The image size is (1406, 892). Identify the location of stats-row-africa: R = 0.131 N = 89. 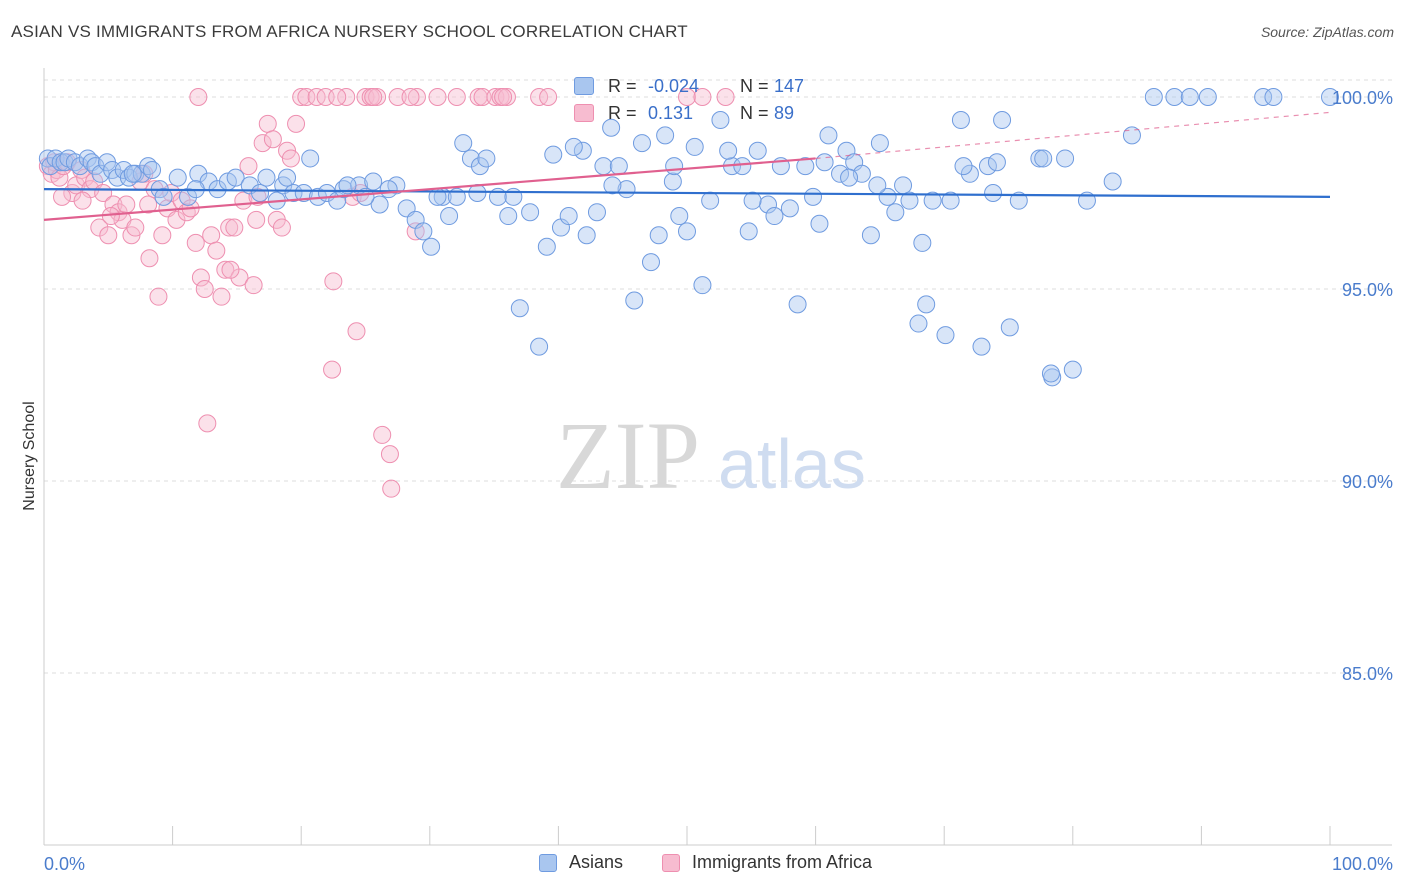
(683, 113).